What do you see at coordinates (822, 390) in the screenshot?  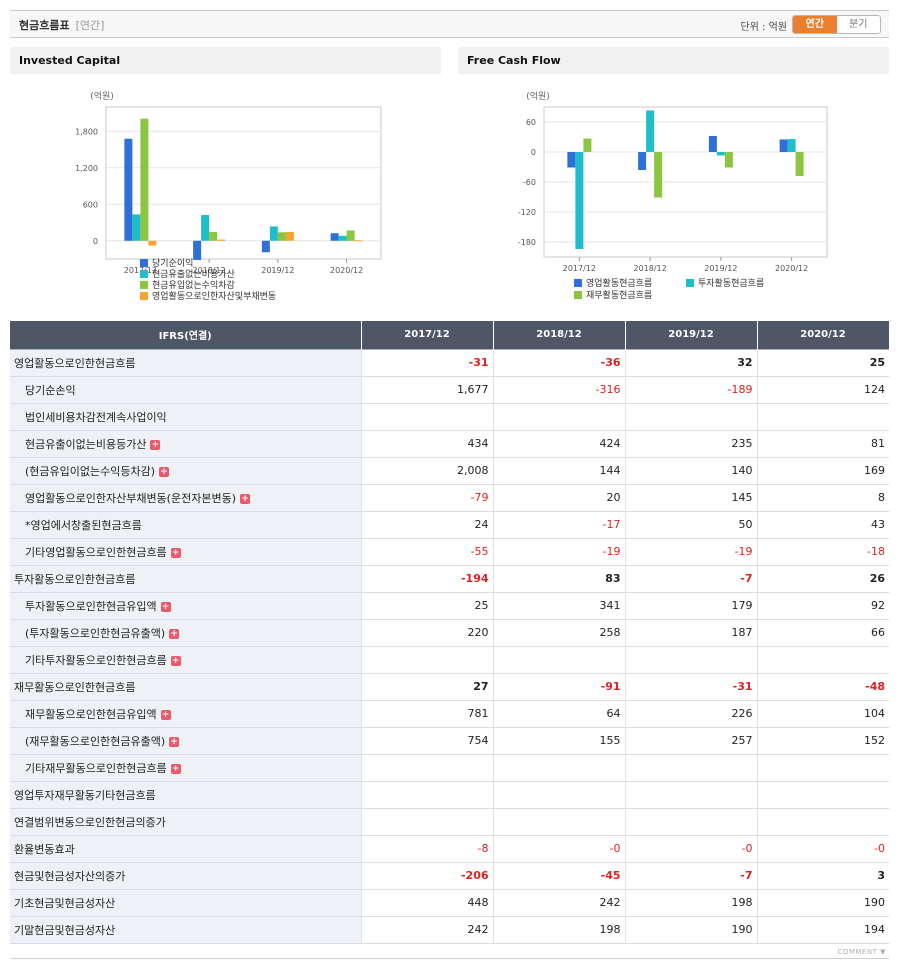 I see `value-cell: 124` at bounding box center [822, 390].